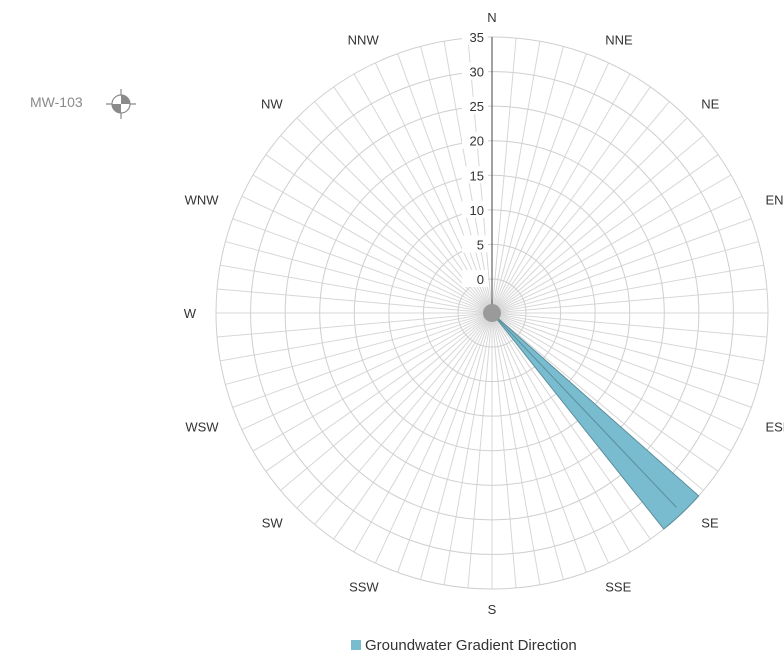 This screenshot has height=667, width=784. I want to click on radial-tick-label: 35, so click(477, 37).